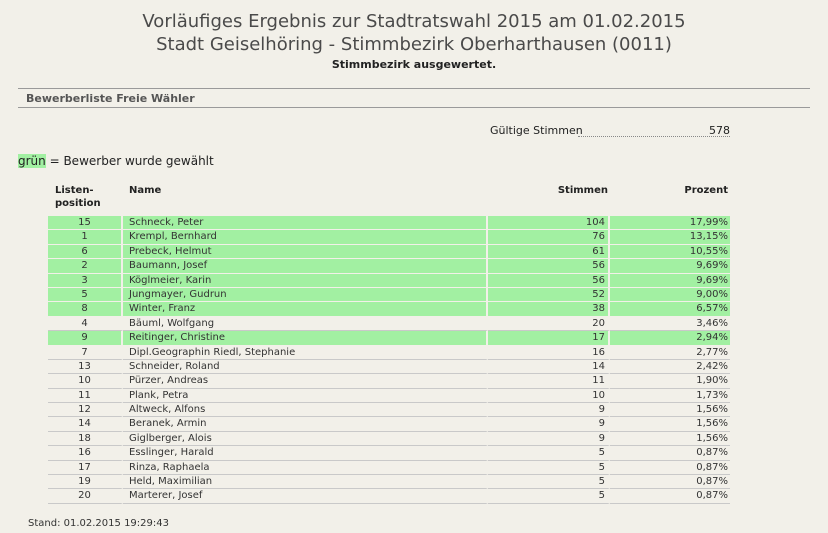 The height and width of the screenshot is (533, 828). I want to click on cell-position: 5, so click(85, 294).